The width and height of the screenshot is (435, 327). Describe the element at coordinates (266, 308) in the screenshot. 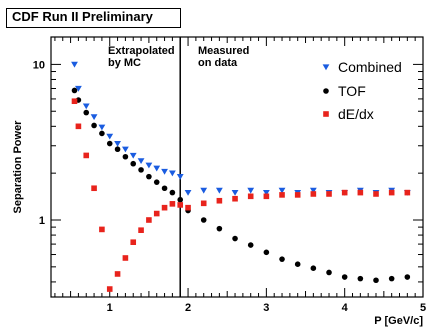

I see `x-tick-label: 3` at that location.